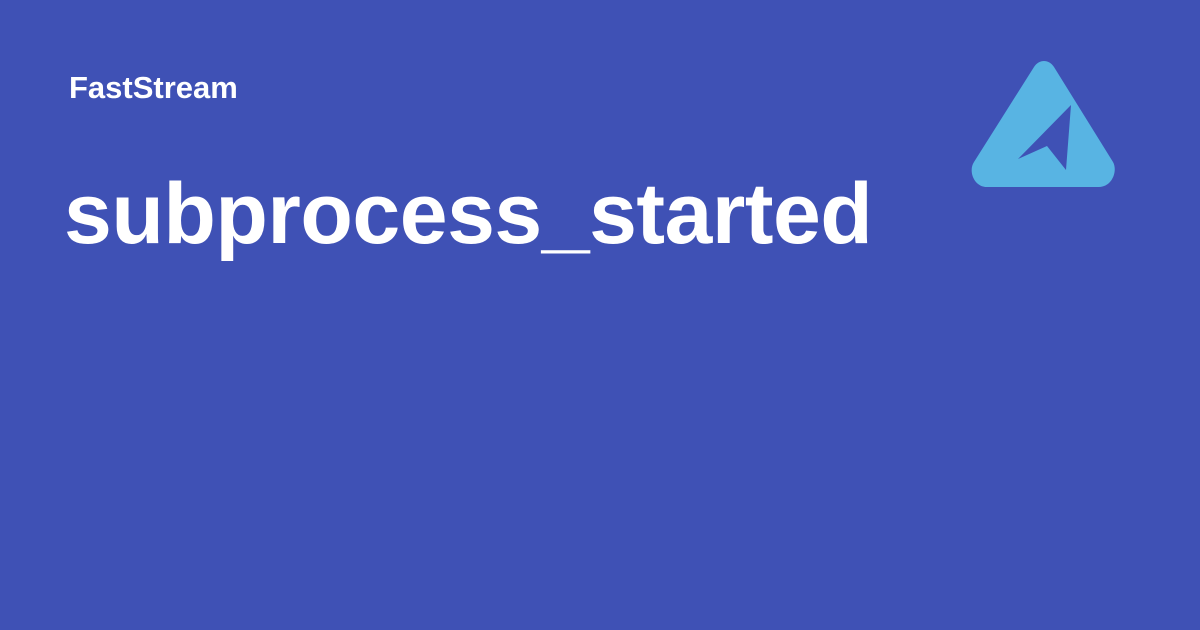 The width and height of the screenshot is (1200, 630). Describe the element at coordinates (153, 87) in the screenshot. I see `site-name: FastStream` at that location.